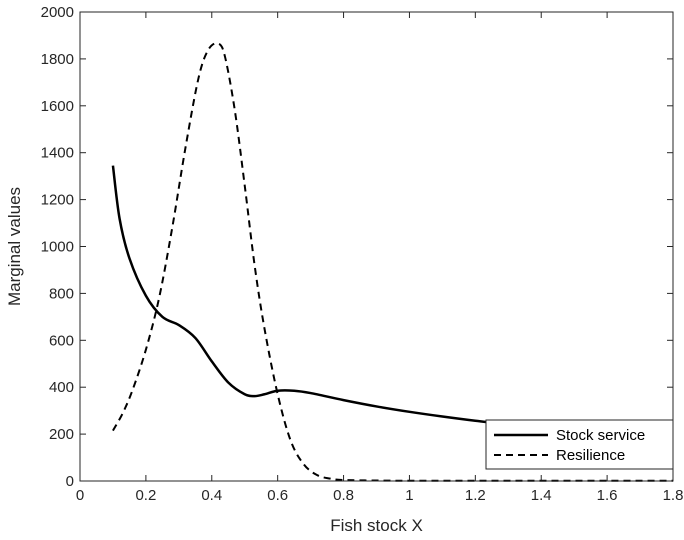  Describe the element at coordinates (57, 200) in the screenshot. I see `y-tick-label: 1200` at that location.